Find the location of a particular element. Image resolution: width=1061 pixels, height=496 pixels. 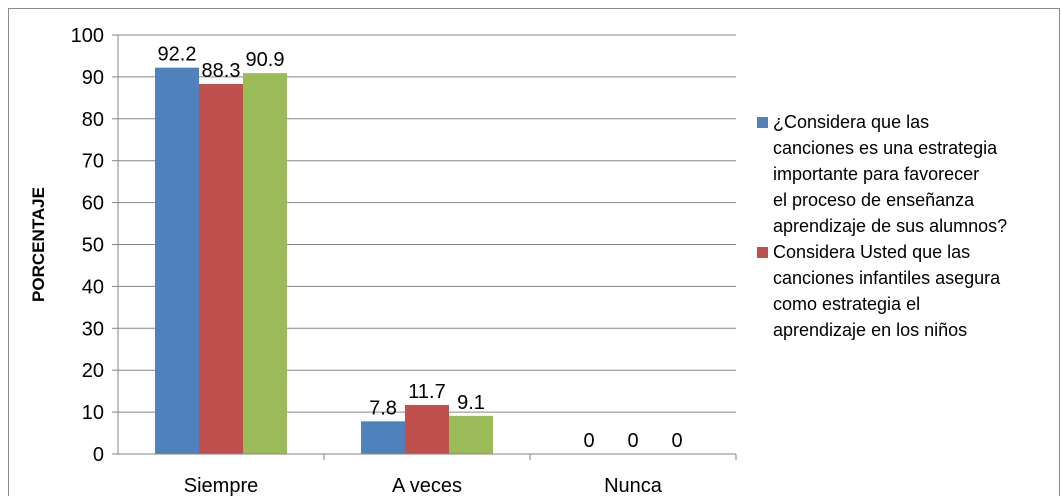

legend-entry-text: importante para favorecer is located at coordinates (876, 174).